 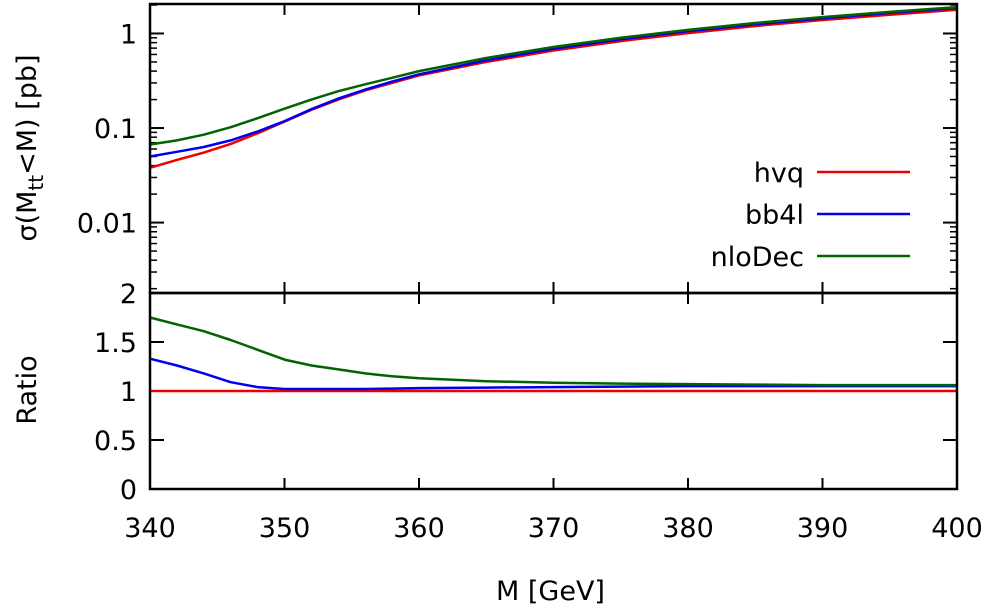 What do you see at coordinates (150, 528) in the screenshot?
I see `x-tick-label: 340` at bounding box center [150, 528].